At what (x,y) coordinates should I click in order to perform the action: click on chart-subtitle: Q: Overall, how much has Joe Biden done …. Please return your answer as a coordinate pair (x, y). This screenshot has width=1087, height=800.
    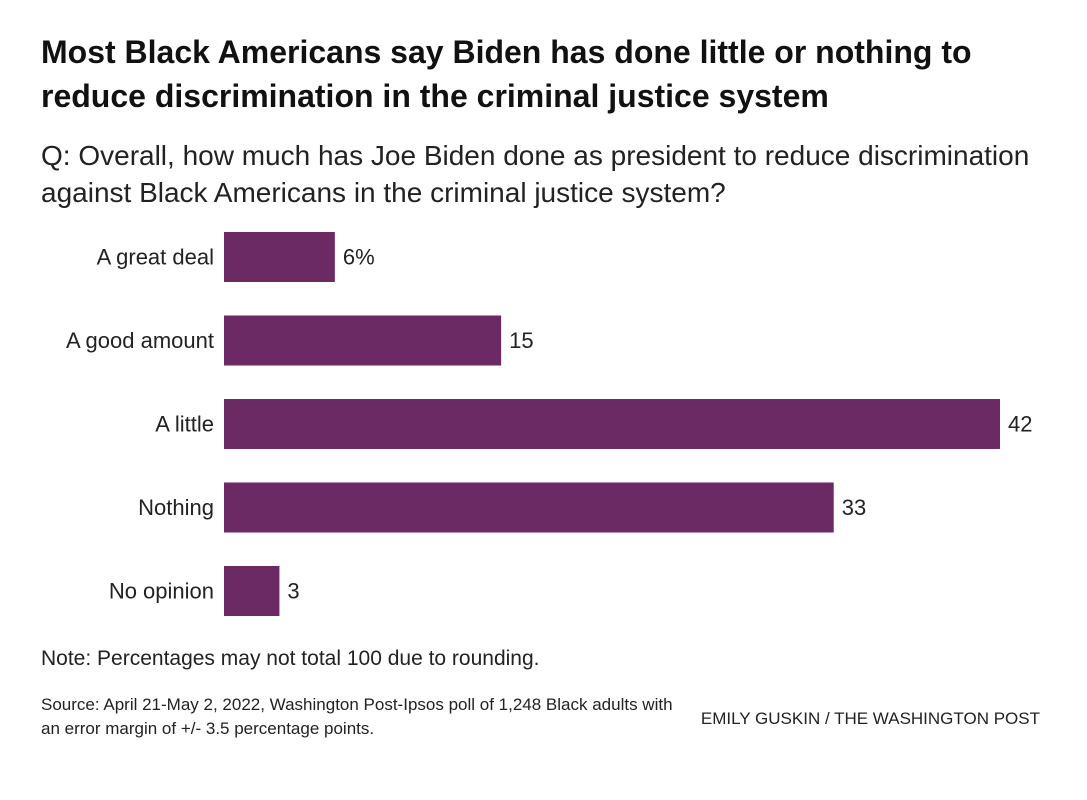
    Looking at the image, I should click on (535, 174).